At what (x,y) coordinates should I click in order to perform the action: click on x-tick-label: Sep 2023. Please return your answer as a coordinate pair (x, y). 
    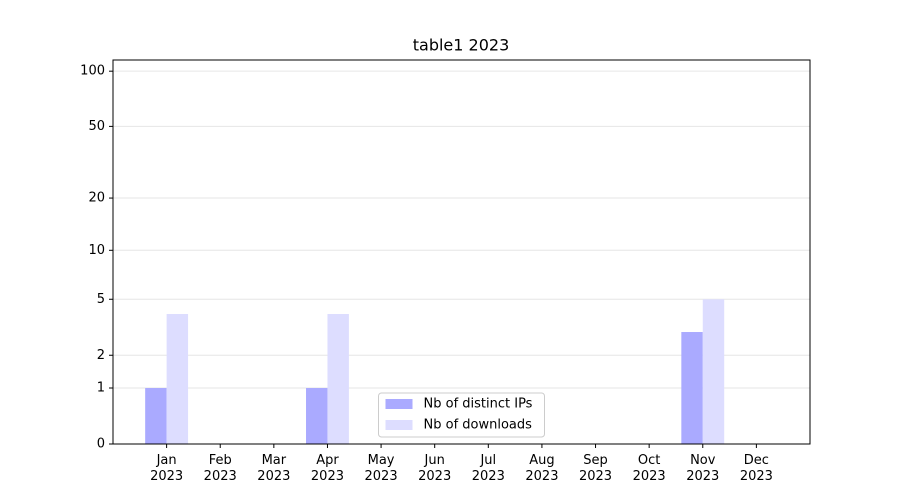
    Looking at the image, I should click on (595, 468).